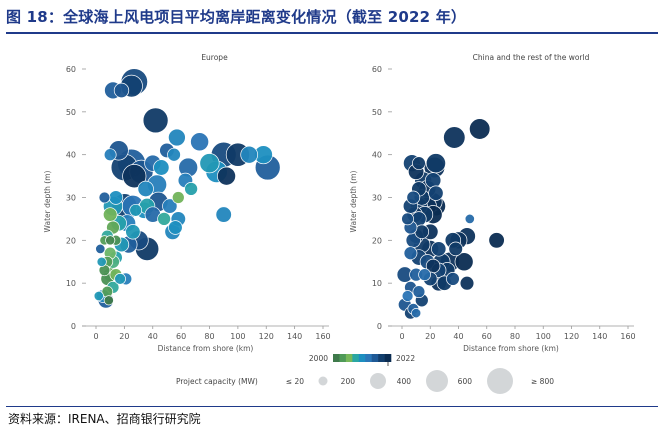 The width and height of the screenshot is (664, 430). What do you see at coordinates (332, 406) in the screenshot?
I see `source-rule` at bounding box center [332, 406].